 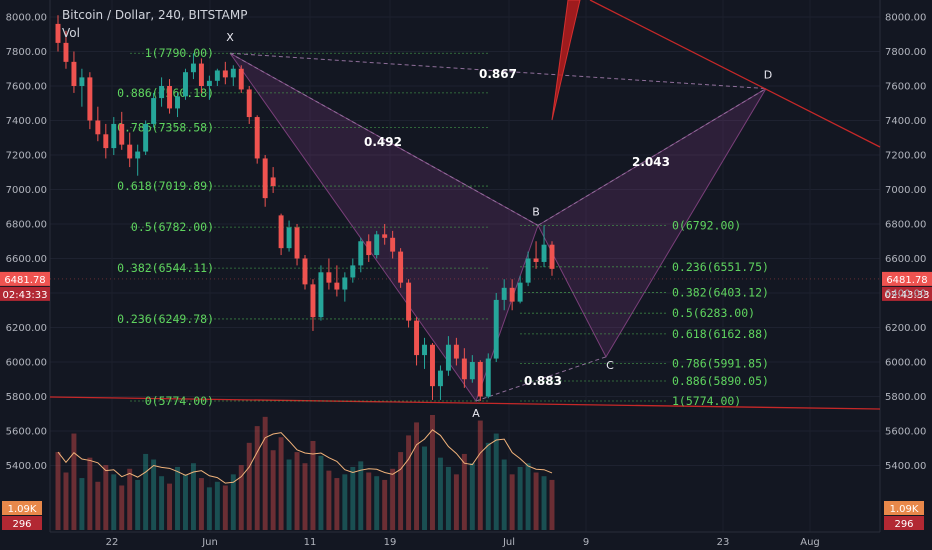 I want to click on fib-level-label: 0.382(6544.11), so click(x=165, y=268).